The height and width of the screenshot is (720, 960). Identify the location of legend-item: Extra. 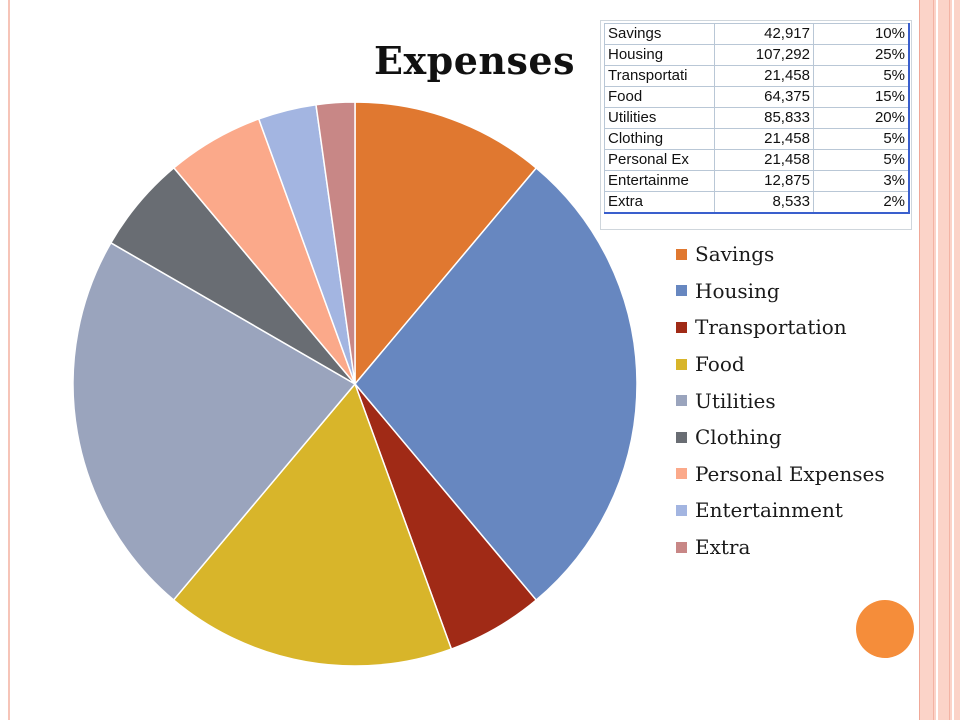
(780, 547).